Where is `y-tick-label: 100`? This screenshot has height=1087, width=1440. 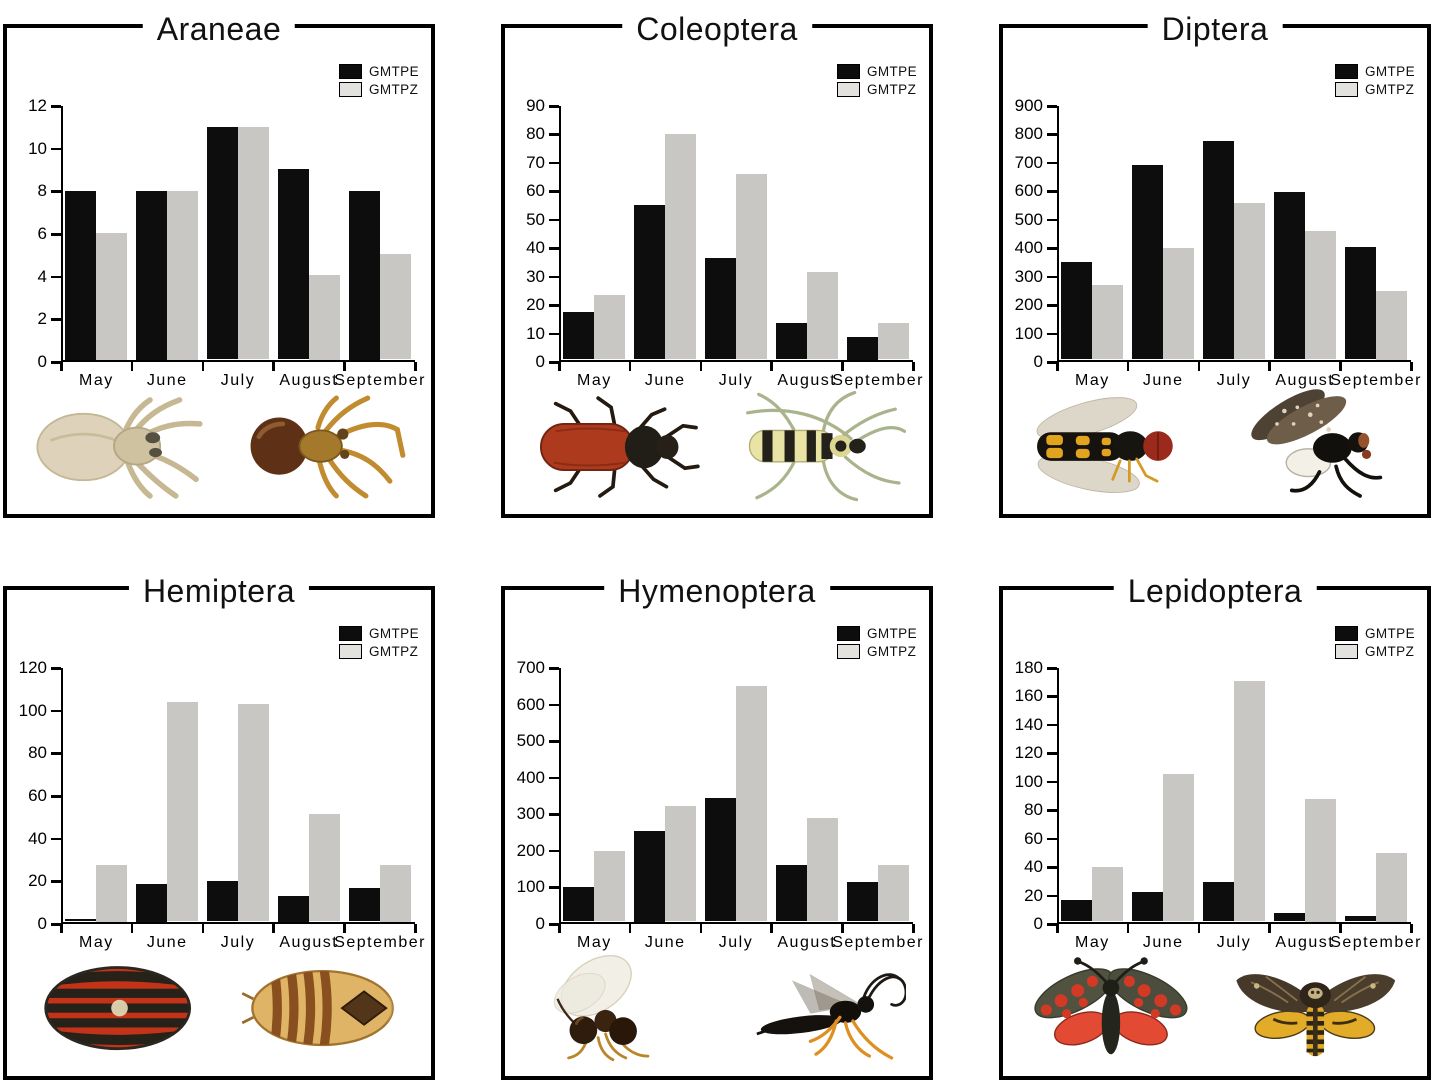
y-tick-label: 100 is located at coordinates (1028, 333).